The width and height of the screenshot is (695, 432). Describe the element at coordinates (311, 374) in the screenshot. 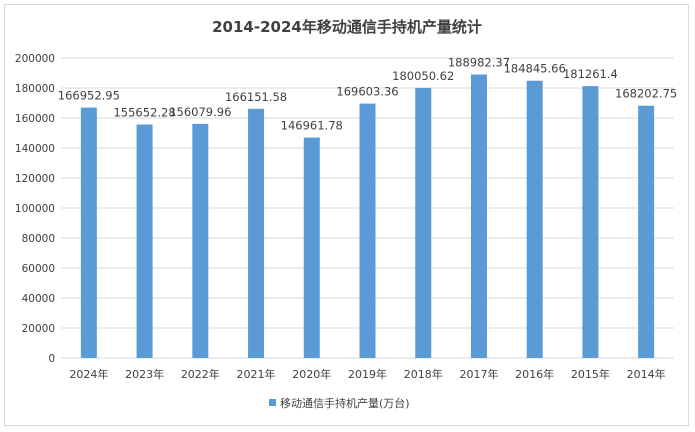

I see `x-tick-label: 2020年` at that location.